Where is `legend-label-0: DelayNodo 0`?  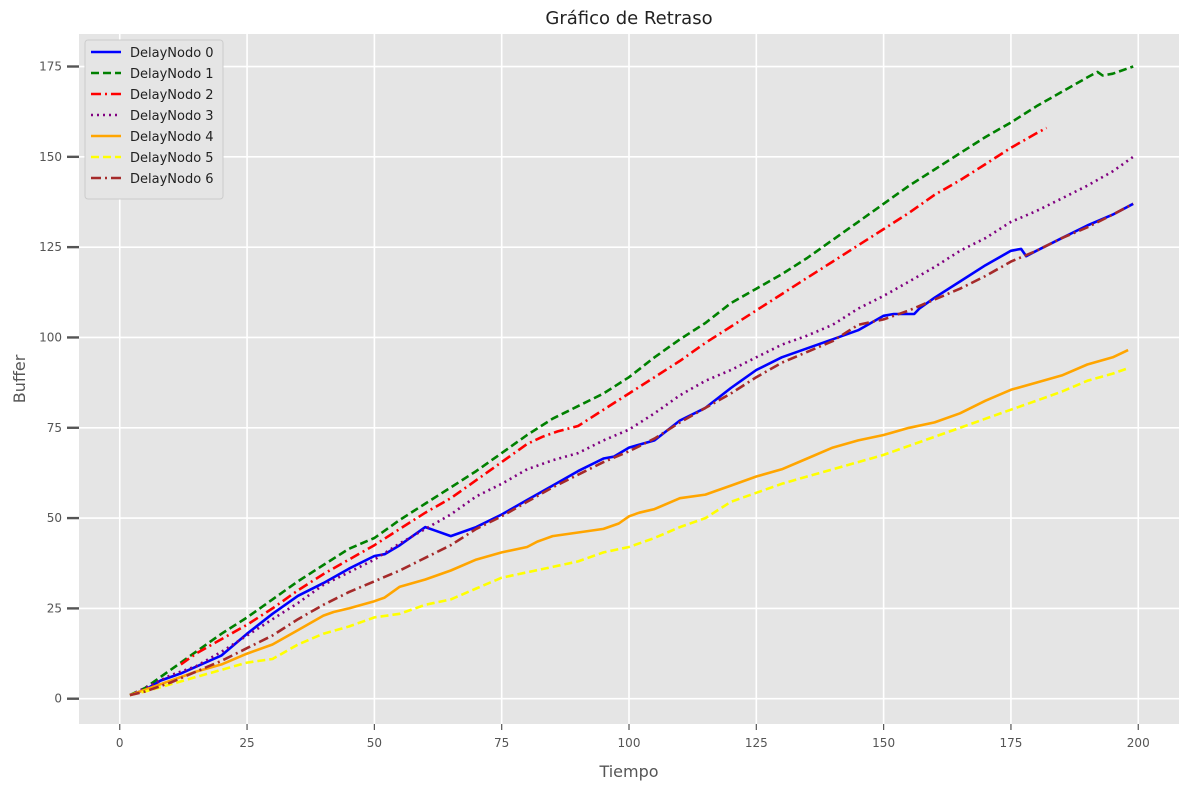 legend-label-0: DelayNodo 0 is located at coordinates (172, 53).